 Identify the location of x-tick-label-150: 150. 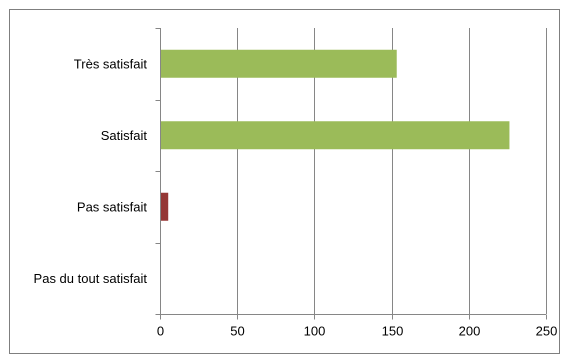
(393, 331).